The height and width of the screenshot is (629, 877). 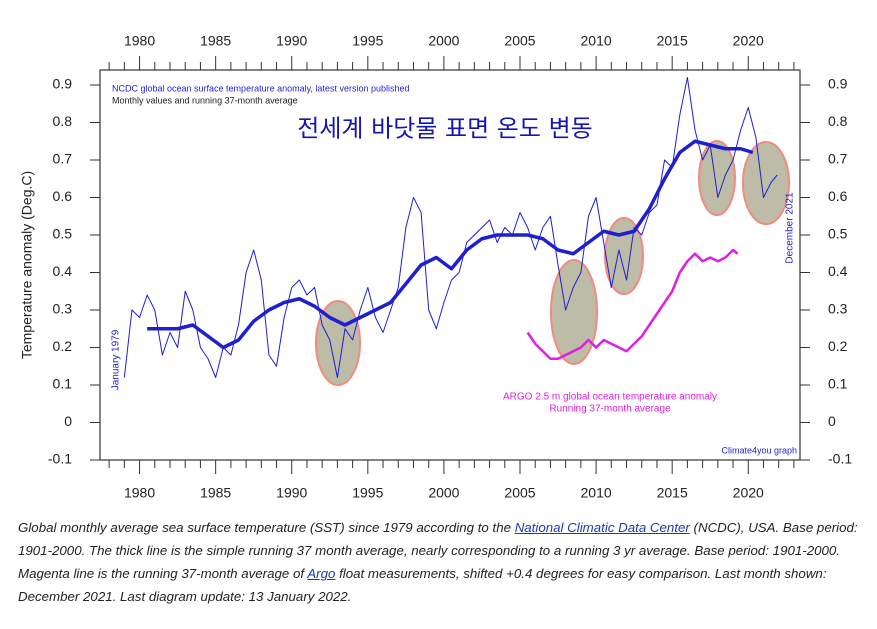 What do you see at coordinates (116, 359) in the screenshot?
I see `start-note: January 1979` at bounding box center [116, 359].